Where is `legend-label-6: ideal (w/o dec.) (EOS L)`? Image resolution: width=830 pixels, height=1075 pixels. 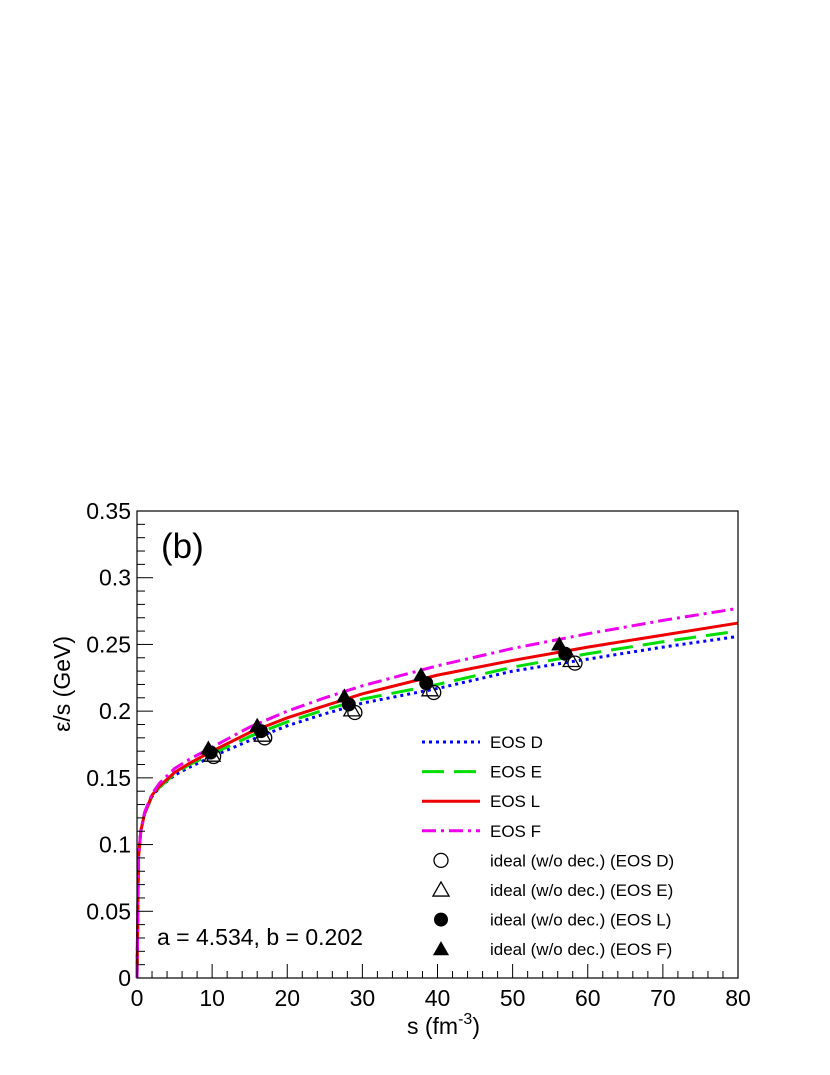 legend-label-6: ideal (w/o dec.) (EOS L) is located at coordinates (580, 920).